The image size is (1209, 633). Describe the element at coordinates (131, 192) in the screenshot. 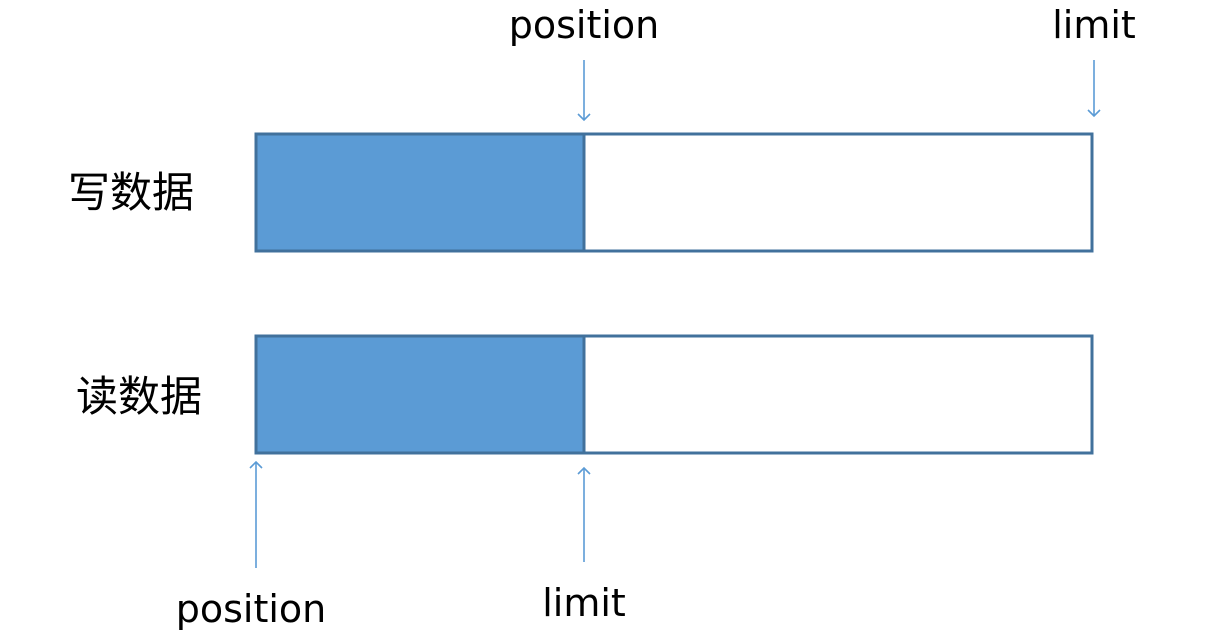

I see `write-row-label: 写数据` at that location.